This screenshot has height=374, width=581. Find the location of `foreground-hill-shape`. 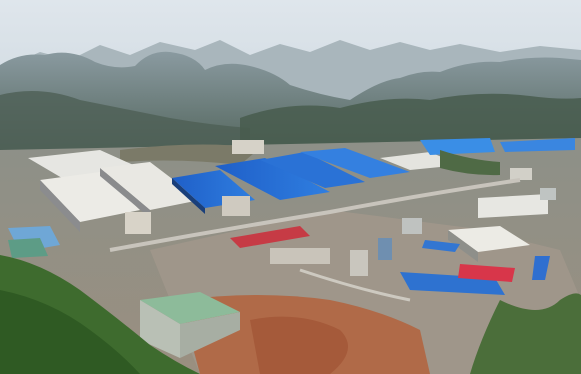

foreground-hill-shape is located at coordinates (70, 332).